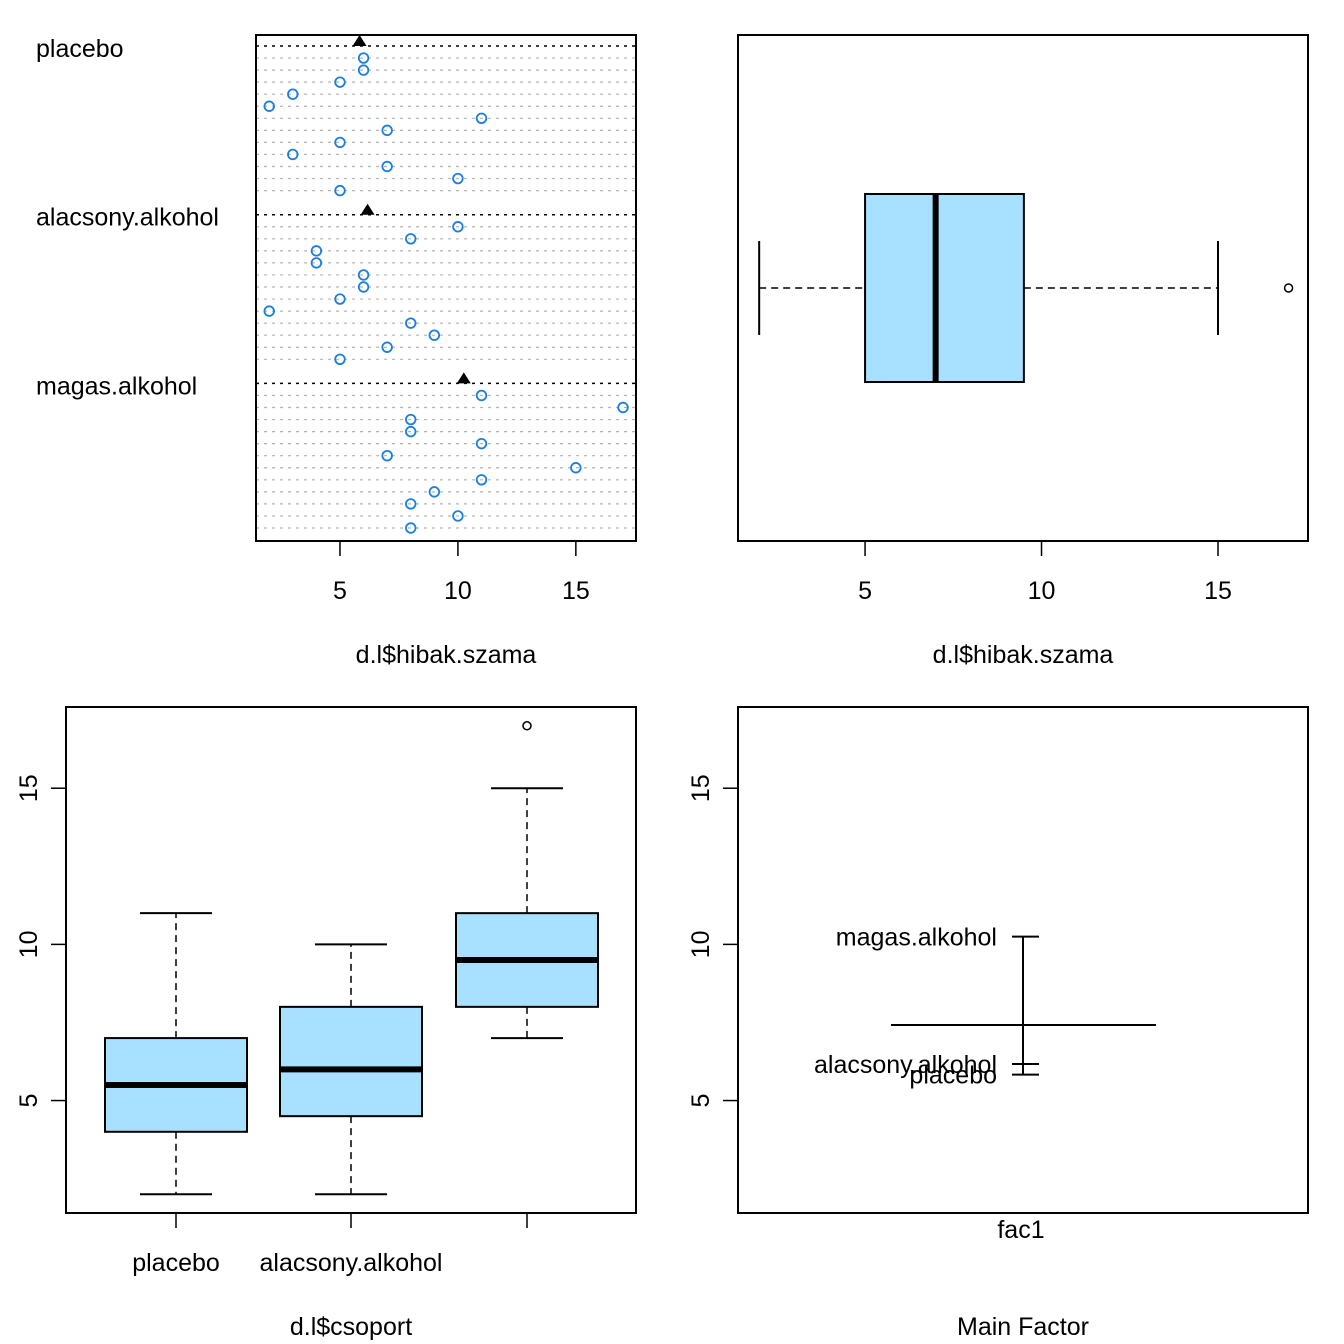  What do you see at coordinates (446, 655) in the screenshot?
I see `dotchart-xlabel: d.l$hibak.szama` at bounding box center [446, 655].